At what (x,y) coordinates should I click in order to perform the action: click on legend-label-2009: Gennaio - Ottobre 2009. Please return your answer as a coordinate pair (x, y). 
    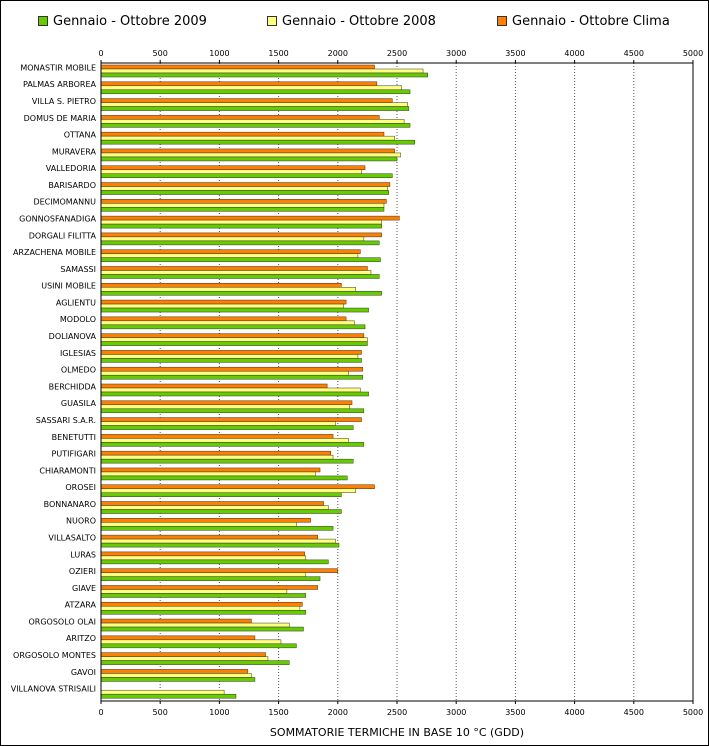
    Looking at the image, I should click on (130, 21).